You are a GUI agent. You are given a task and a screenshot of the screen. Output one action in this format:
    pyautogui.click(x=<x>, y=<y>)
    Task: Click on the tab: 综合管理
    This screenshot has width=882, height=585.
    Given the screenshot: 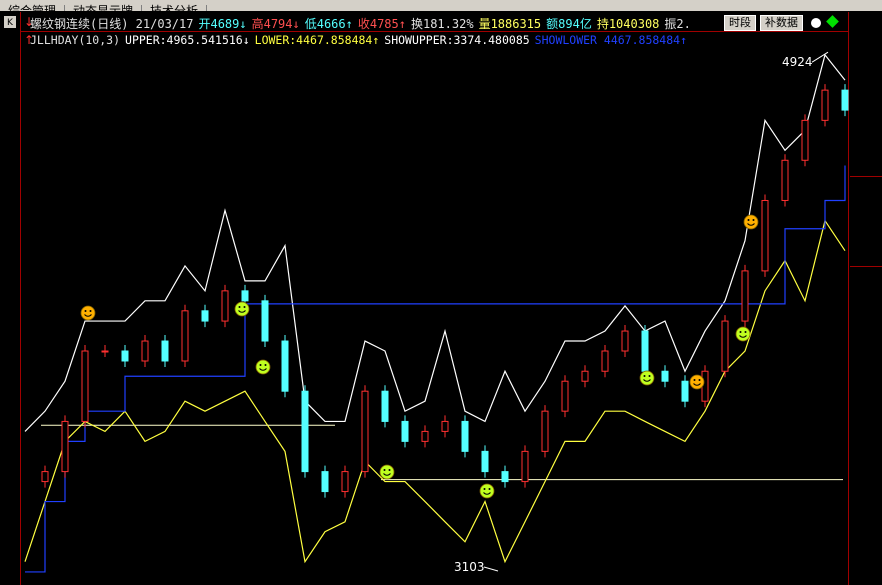 What is the action you would take?
    pyautogui.click(x=33, y=8)
    